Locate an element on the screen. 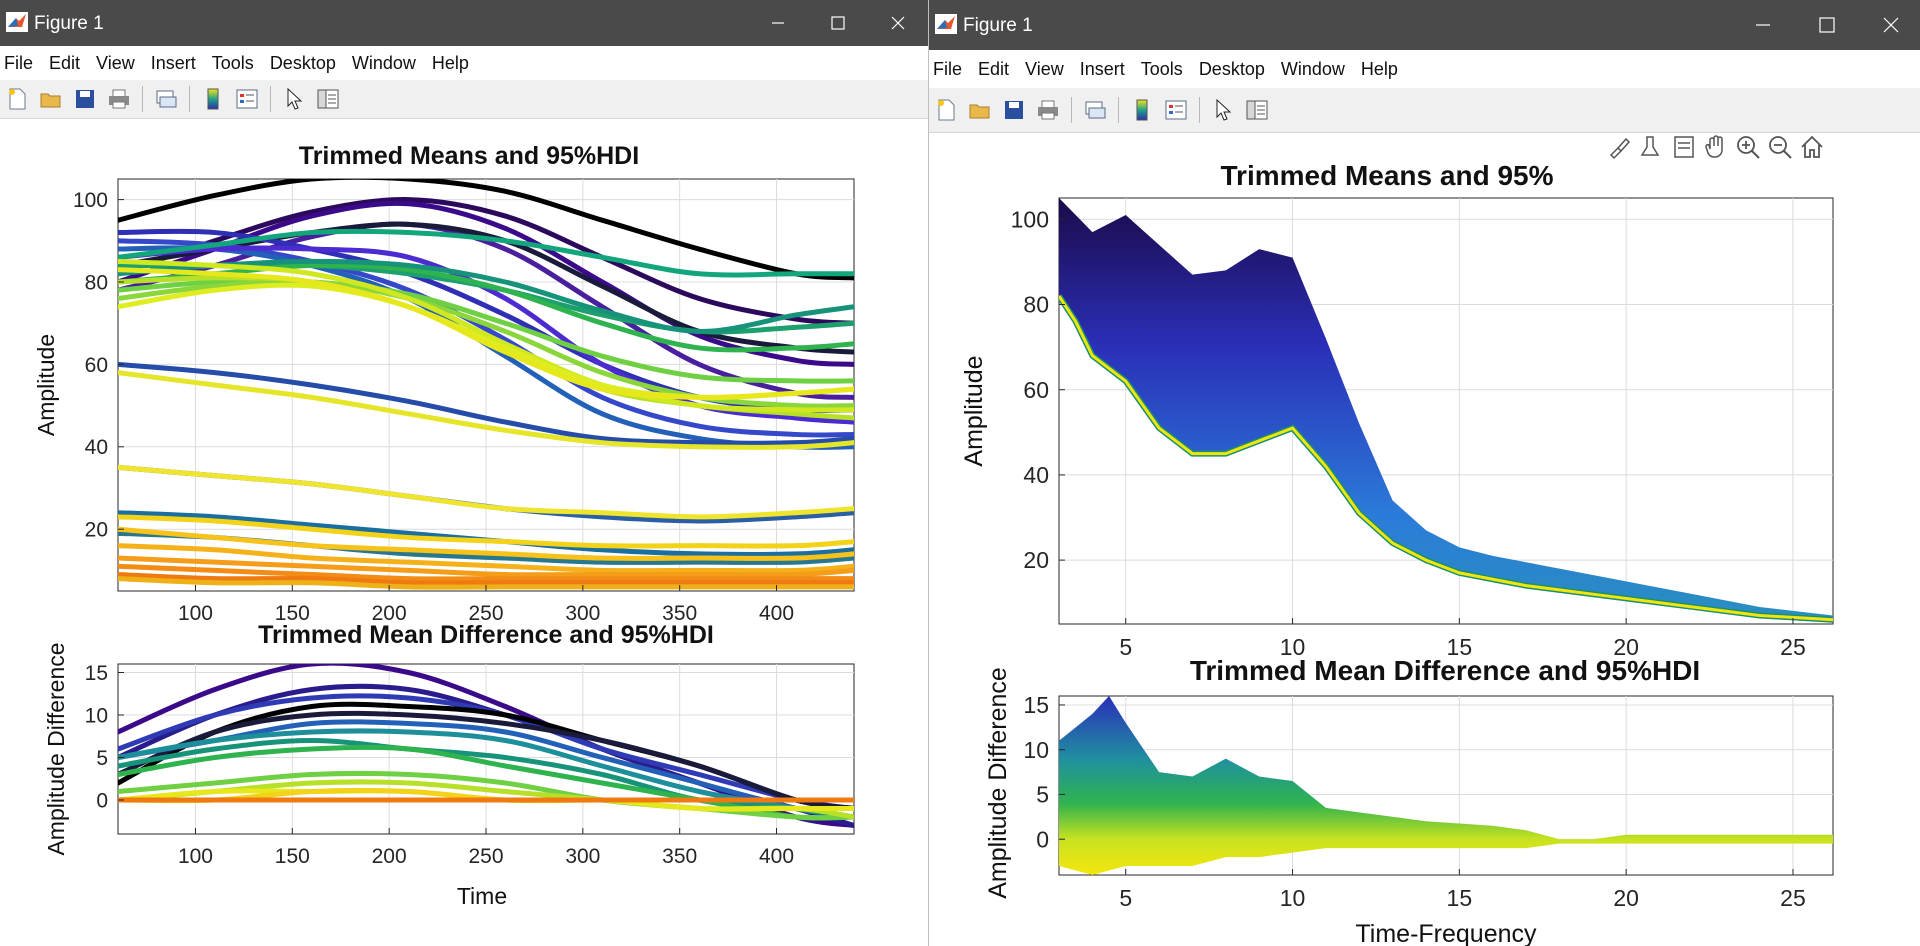  pointer-icon is located at coordinates (295, 99).